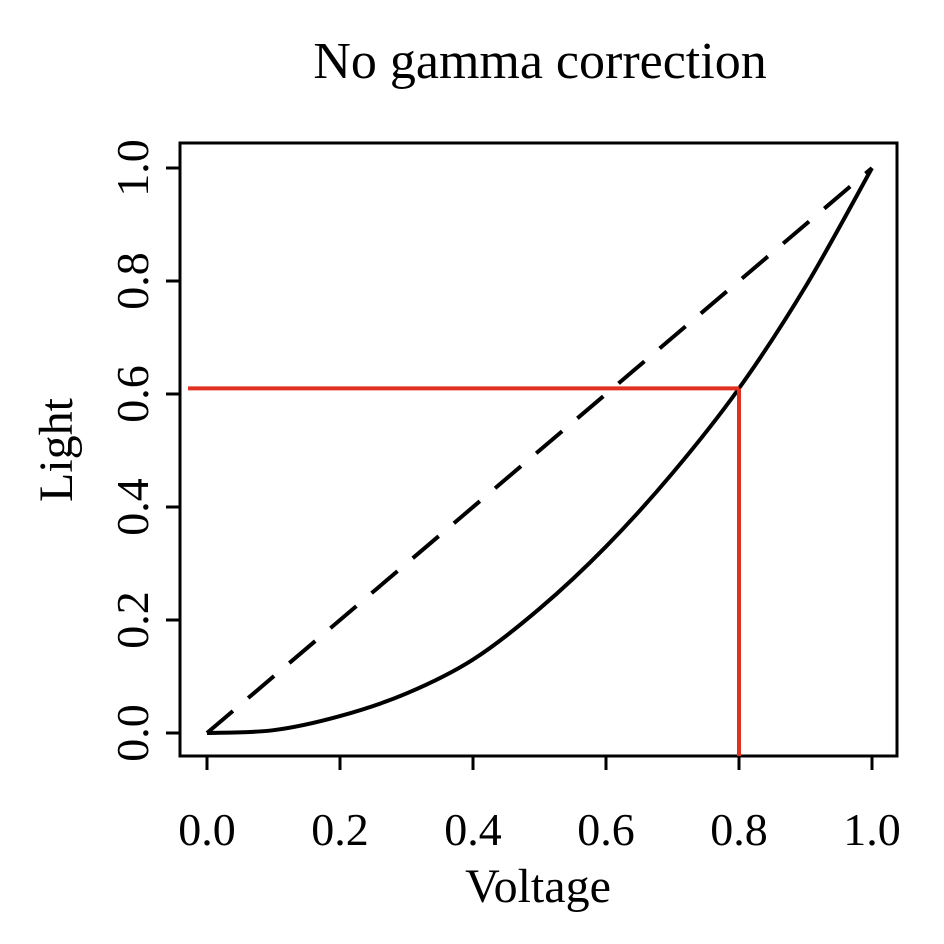 The height and width of the screenshot is (944, 944). I want to click on chart-title: No gamma correction, so click(539, 61).